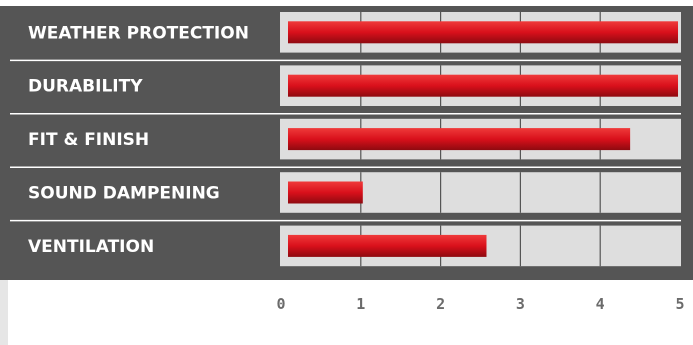 The width and height of the screenshot is (693, 345). What do you see at coordinates (138, 33) in the screenshot?
I see `category-label: WEATHER PROTECTION` at bounding box center [138, 33].